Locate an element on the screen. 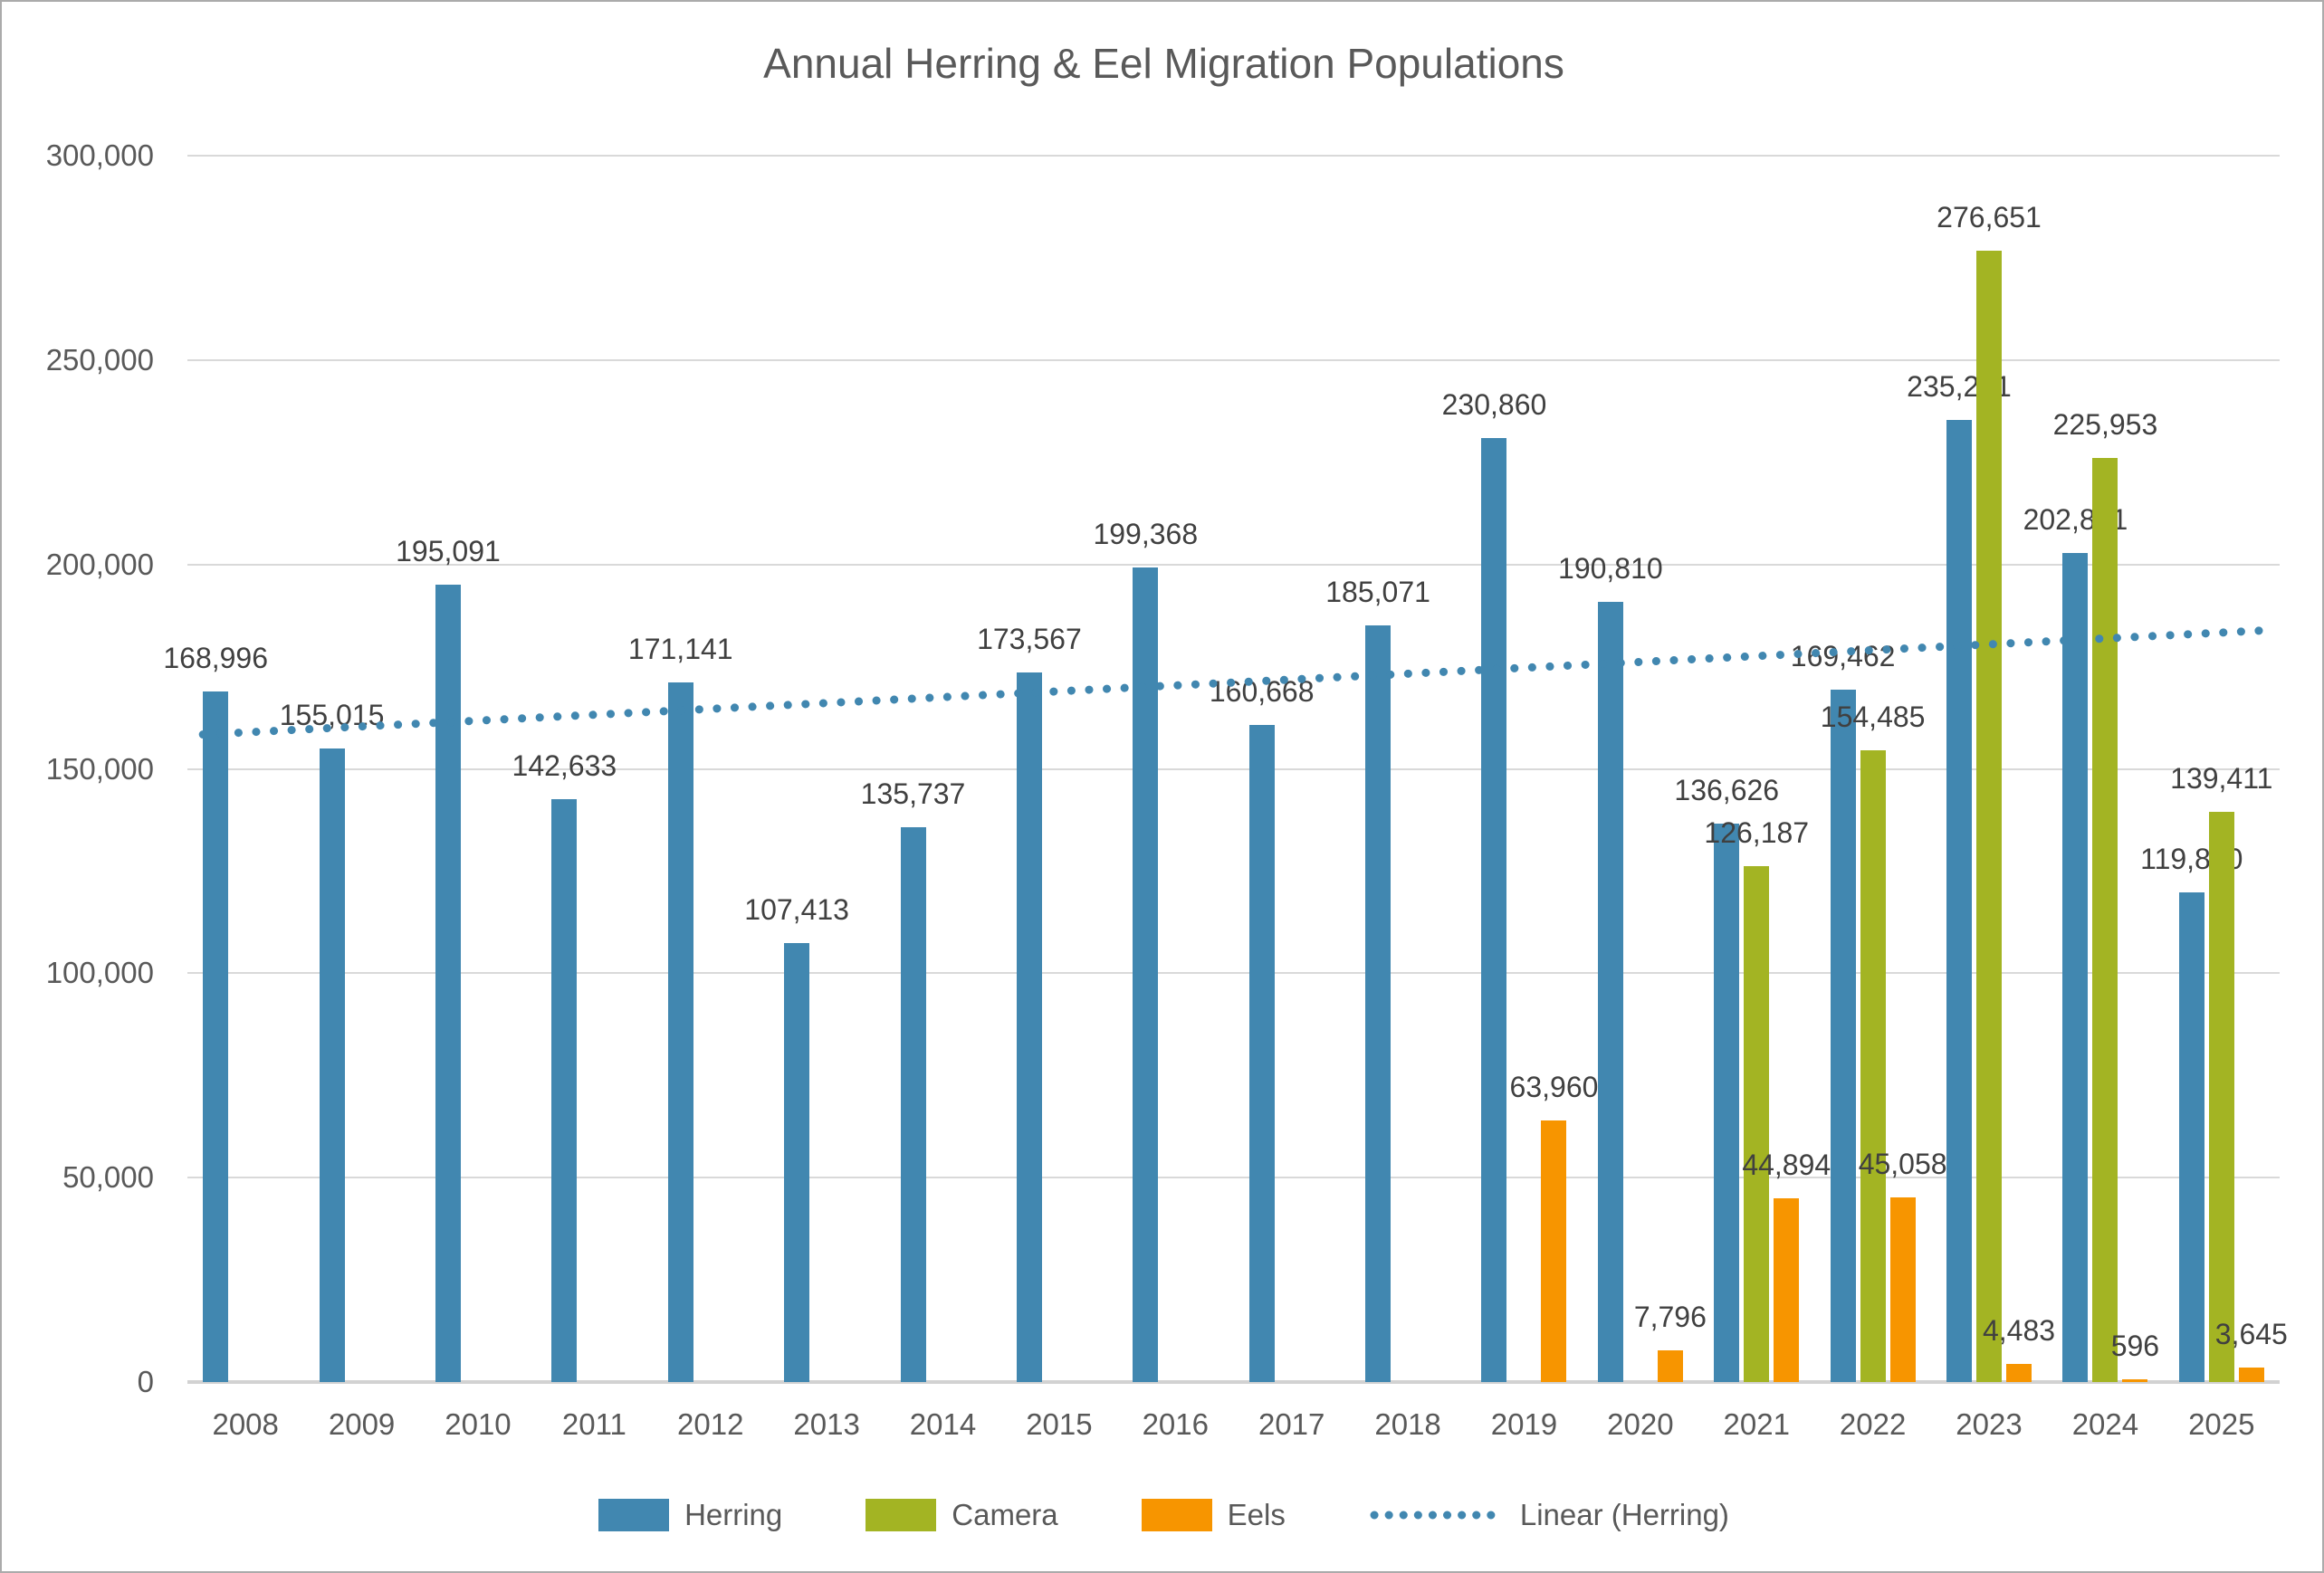  data-label-herring-2010: 195,091 is located at coordinates (448, 550).